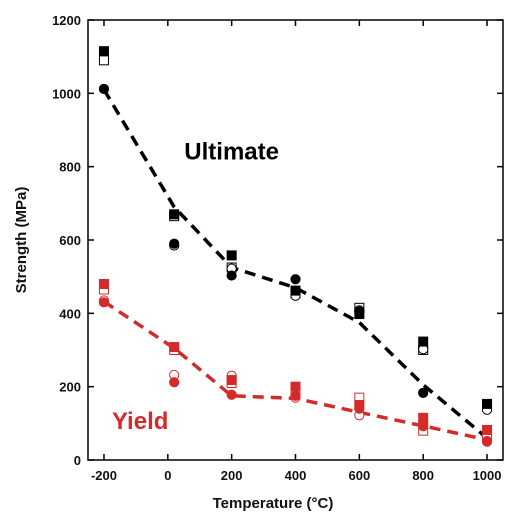  I want to click on x-tick-label: 600, so click(359, 475).